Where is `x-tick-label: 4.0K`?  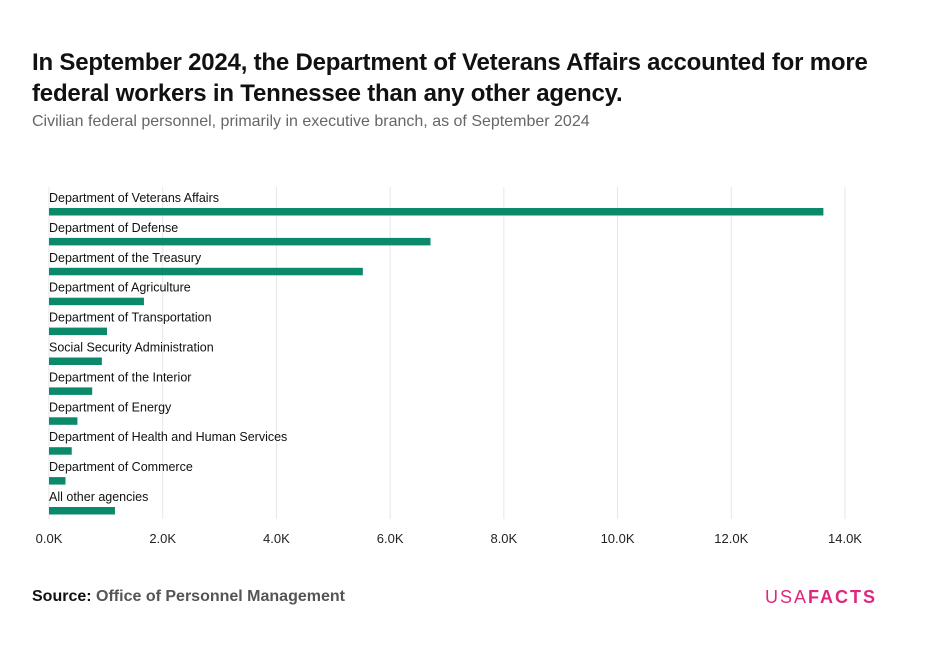
x-tick-label: 4.0K is located at coordinates (276, 538).